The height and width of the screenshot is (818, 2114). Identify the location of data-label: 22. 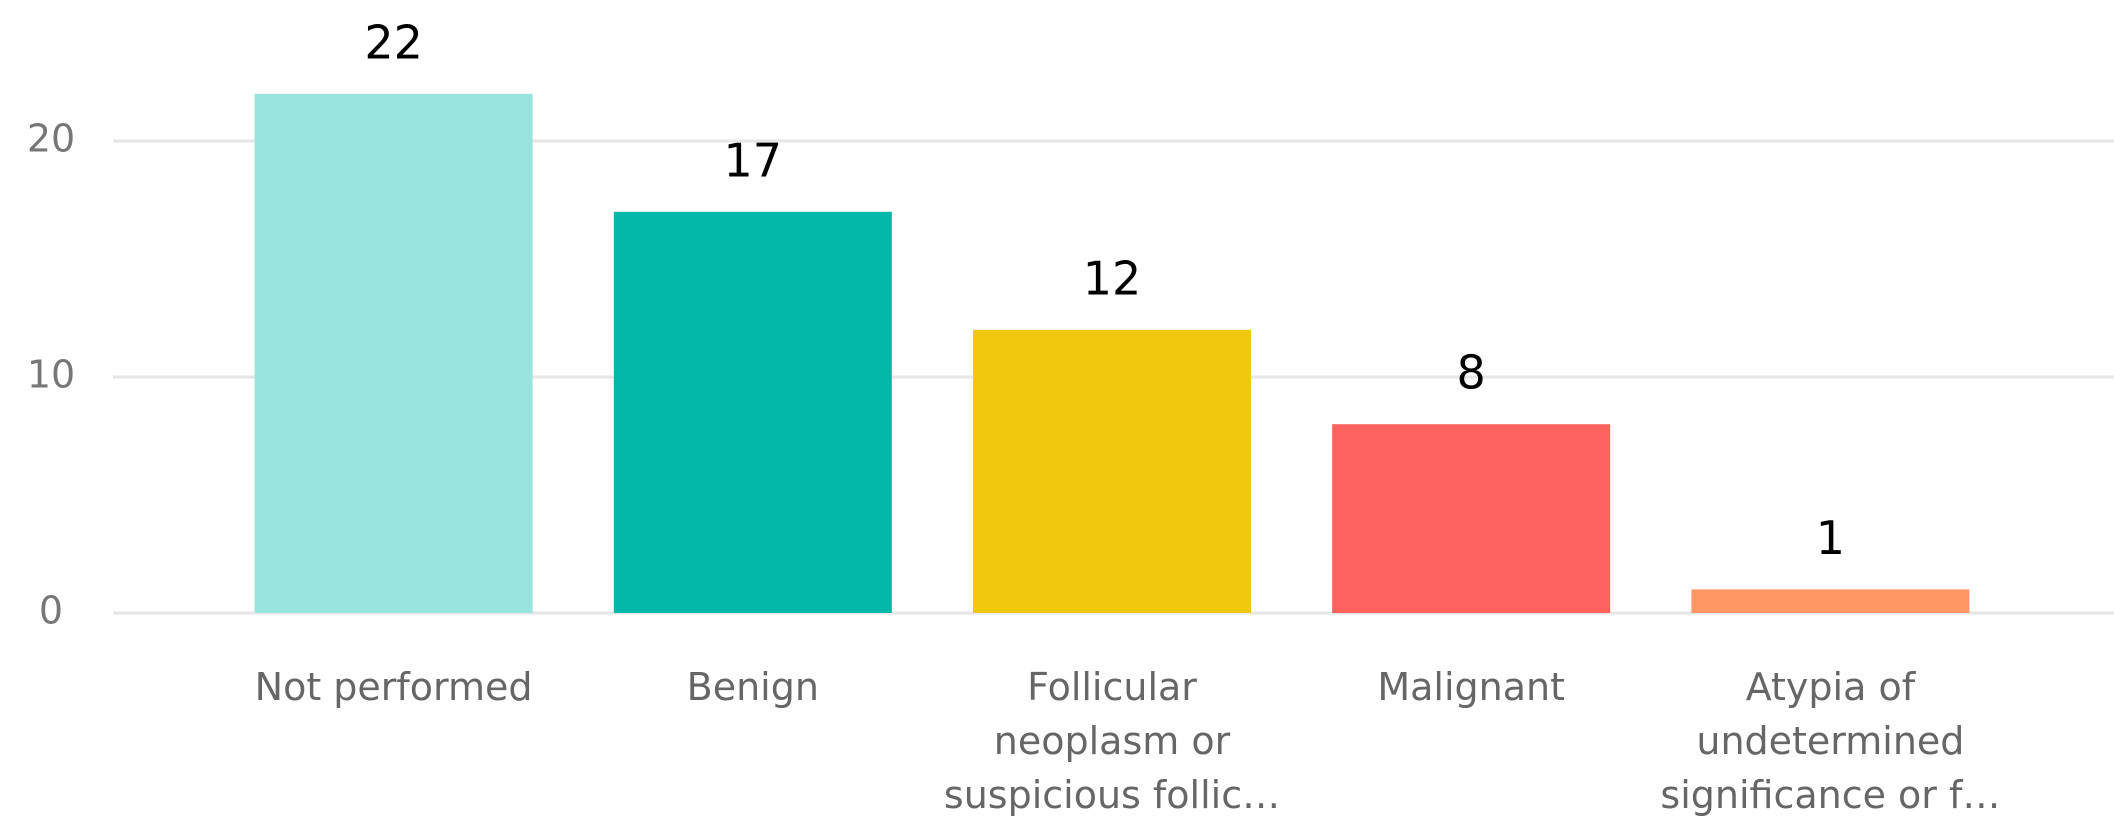
(393, 42).